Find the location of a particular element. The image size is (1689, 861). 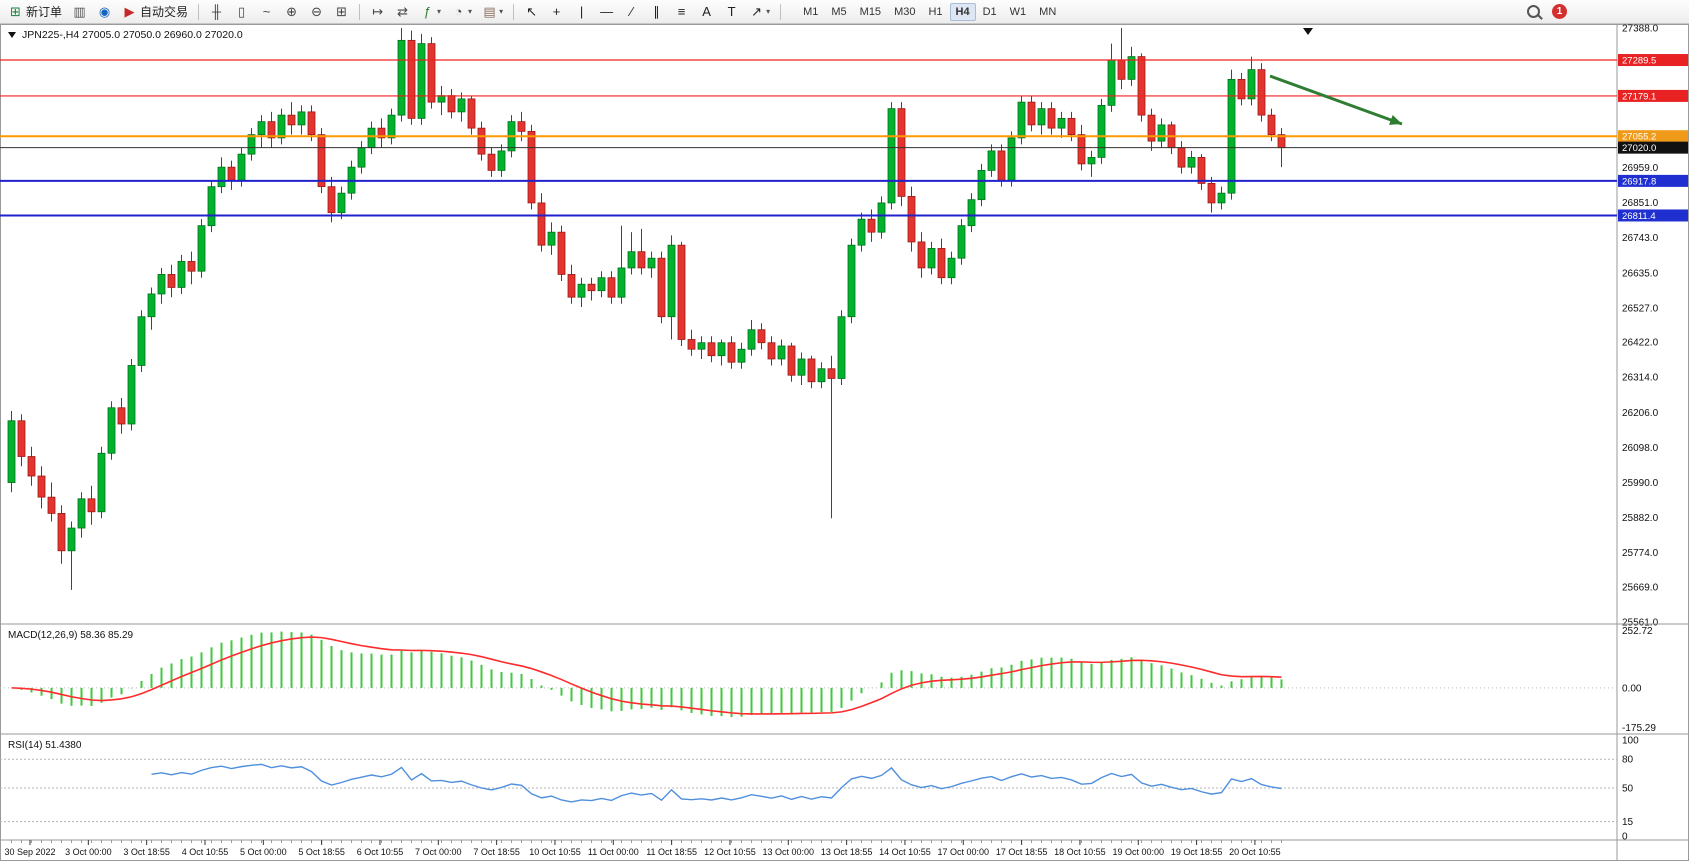

cursor-button: ↖ is located at coordinates (531, 12).